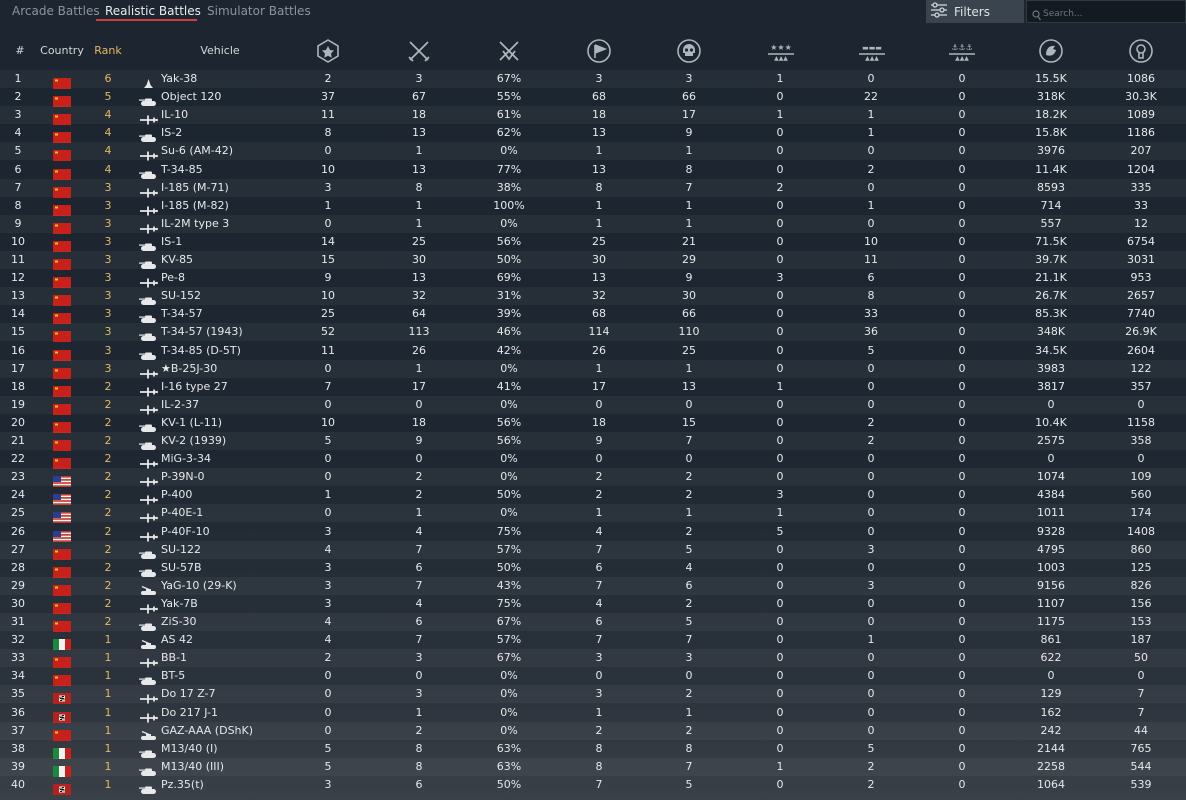 Image resolution: width=1186 pixels, height=800 pixels. Describe the element at coordinates (593, 460) in the screenshot. I see `table-row: 22 2 MiG-3-34 0 0 0% 0 0 0 0 0 0 0` at that location.